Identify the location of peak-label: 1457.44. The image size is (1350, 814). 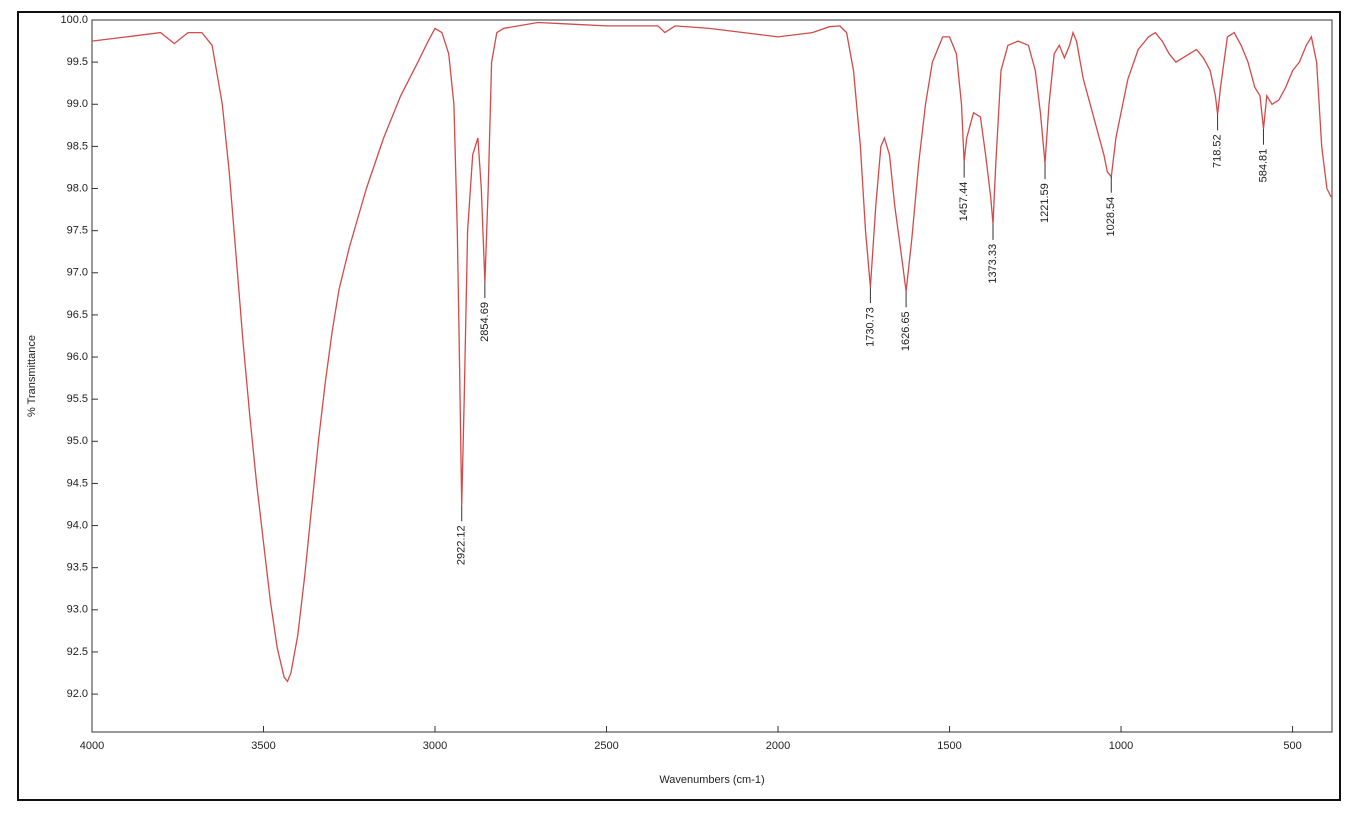
(964, 202).